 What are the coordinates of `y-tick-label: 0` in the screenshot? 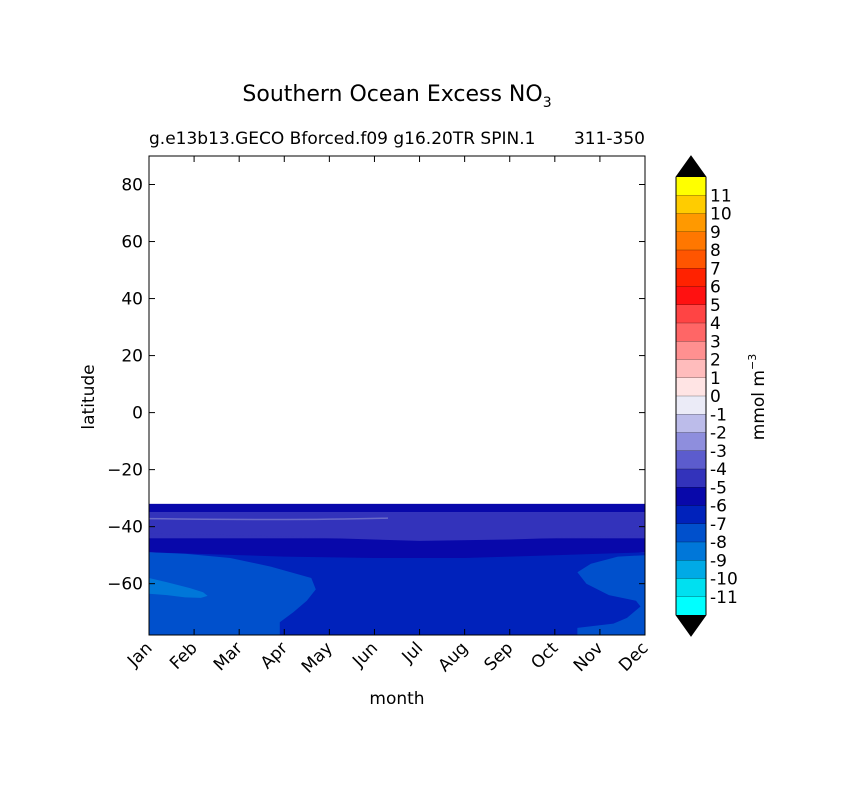 It's located at (137, 414).